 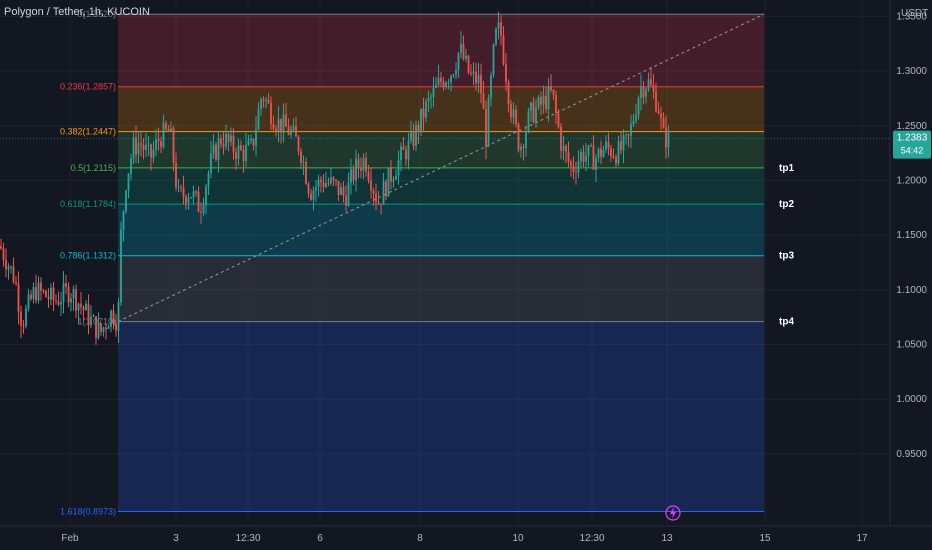 I want to click on x-tick-label: 13, so click(x=667, y=538).